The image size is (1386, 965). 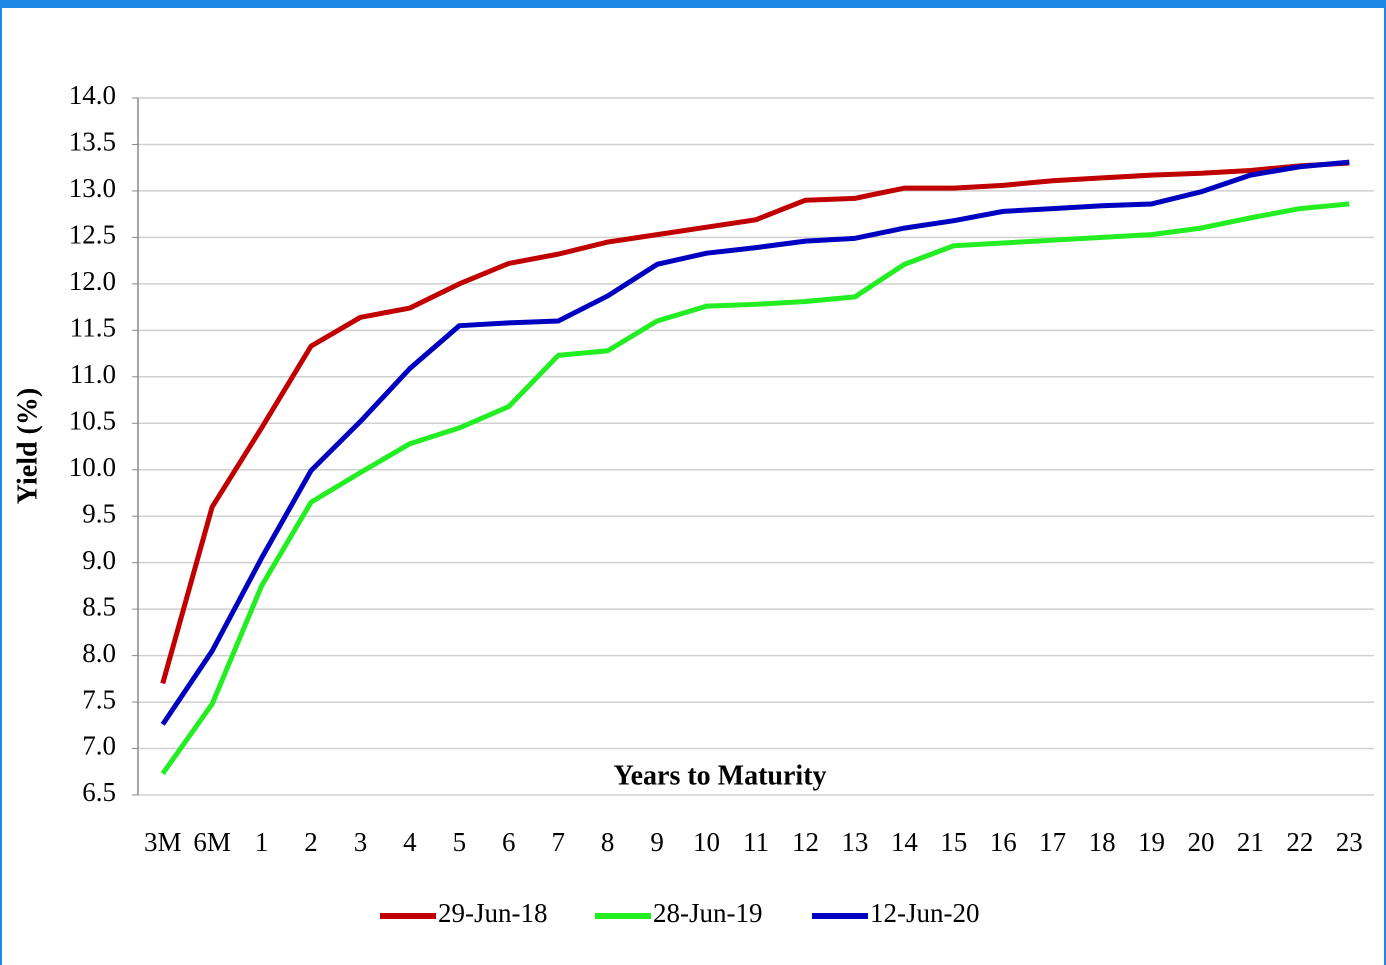 I want to click on x-tick-label: 11, so click(x=756, y=842).